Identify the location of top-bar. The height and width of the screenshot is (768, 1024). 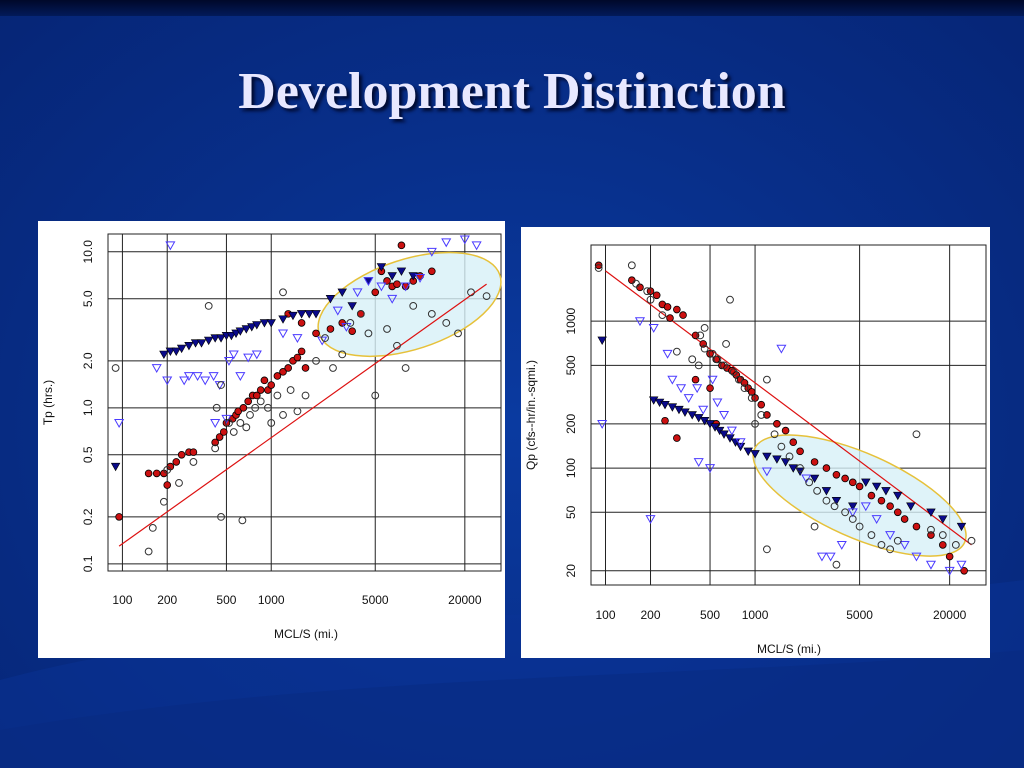
(512, 8).